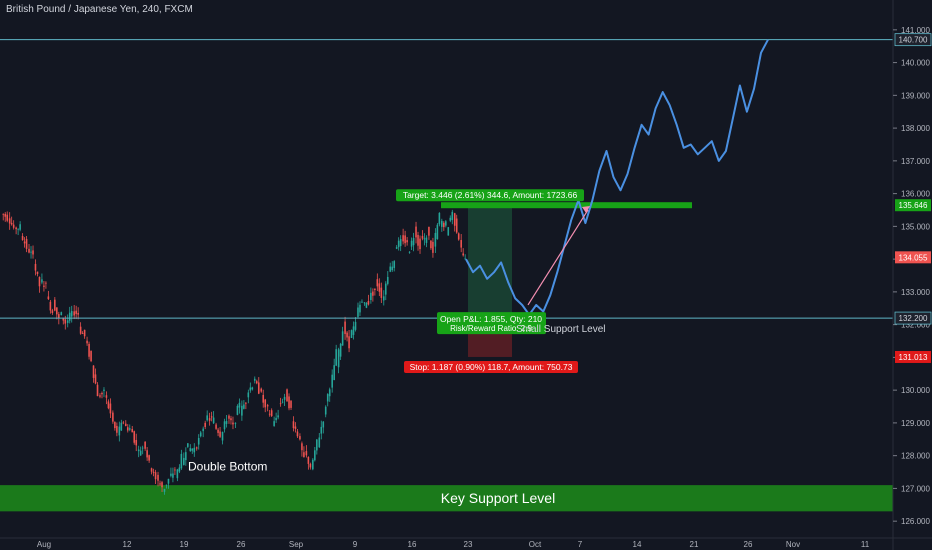 This screenshot has width=932, height=550. Describe the element at coordinates (915, 95) in the screenshot. I see `y-tick-label: 139.000` at that location.